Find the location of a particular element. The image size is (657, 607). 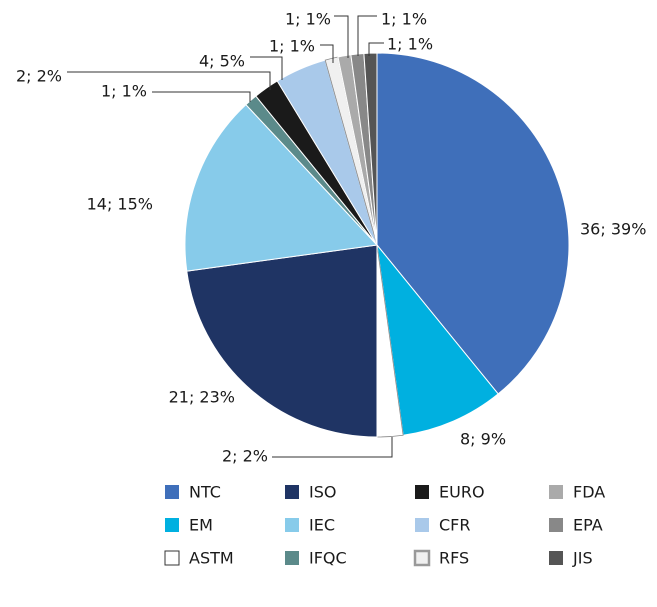

legend-label: FDA is located at coordinates (589, 492).